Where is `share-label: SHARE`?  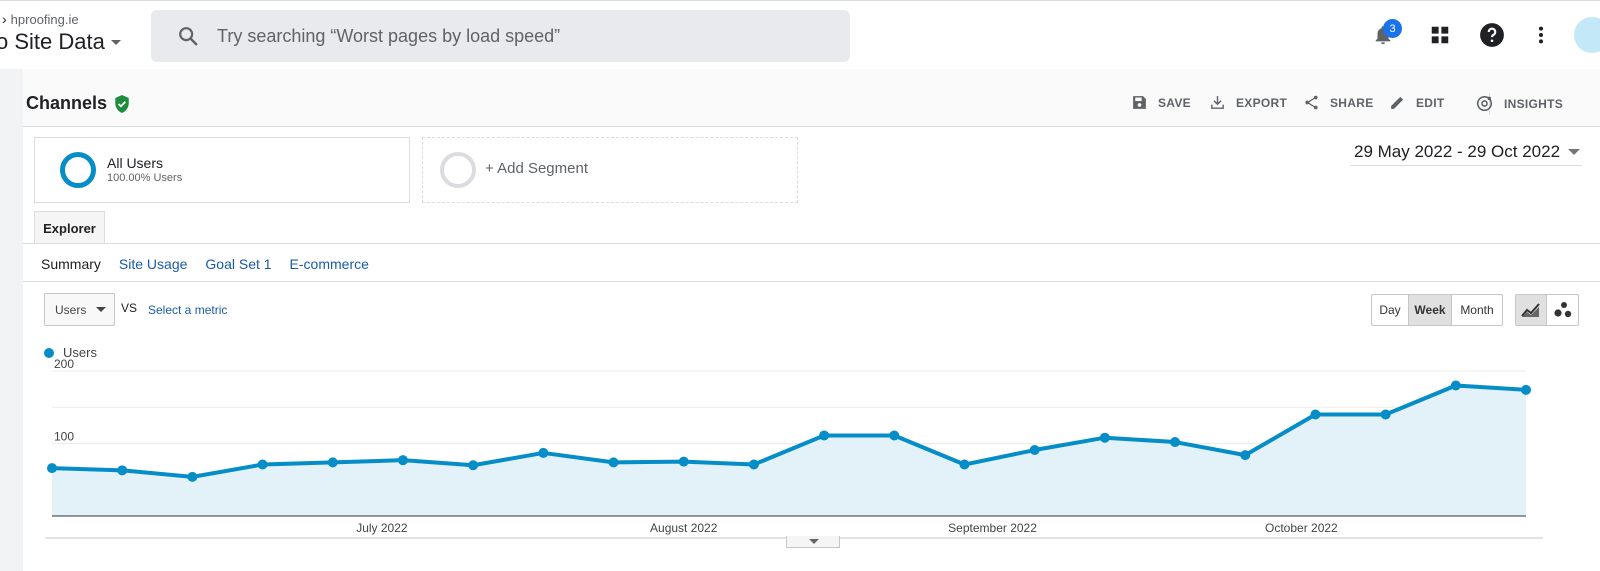 share-label: SHARE is located at coordinates (1352, 102).